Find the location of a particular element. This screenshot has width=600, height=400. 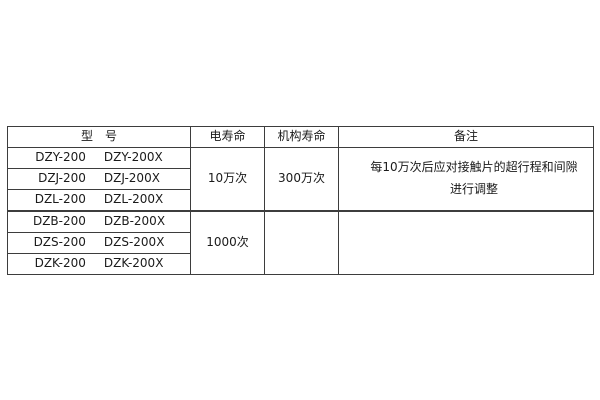

model-name: DZJ-200X is located at coordinates (131, 178).